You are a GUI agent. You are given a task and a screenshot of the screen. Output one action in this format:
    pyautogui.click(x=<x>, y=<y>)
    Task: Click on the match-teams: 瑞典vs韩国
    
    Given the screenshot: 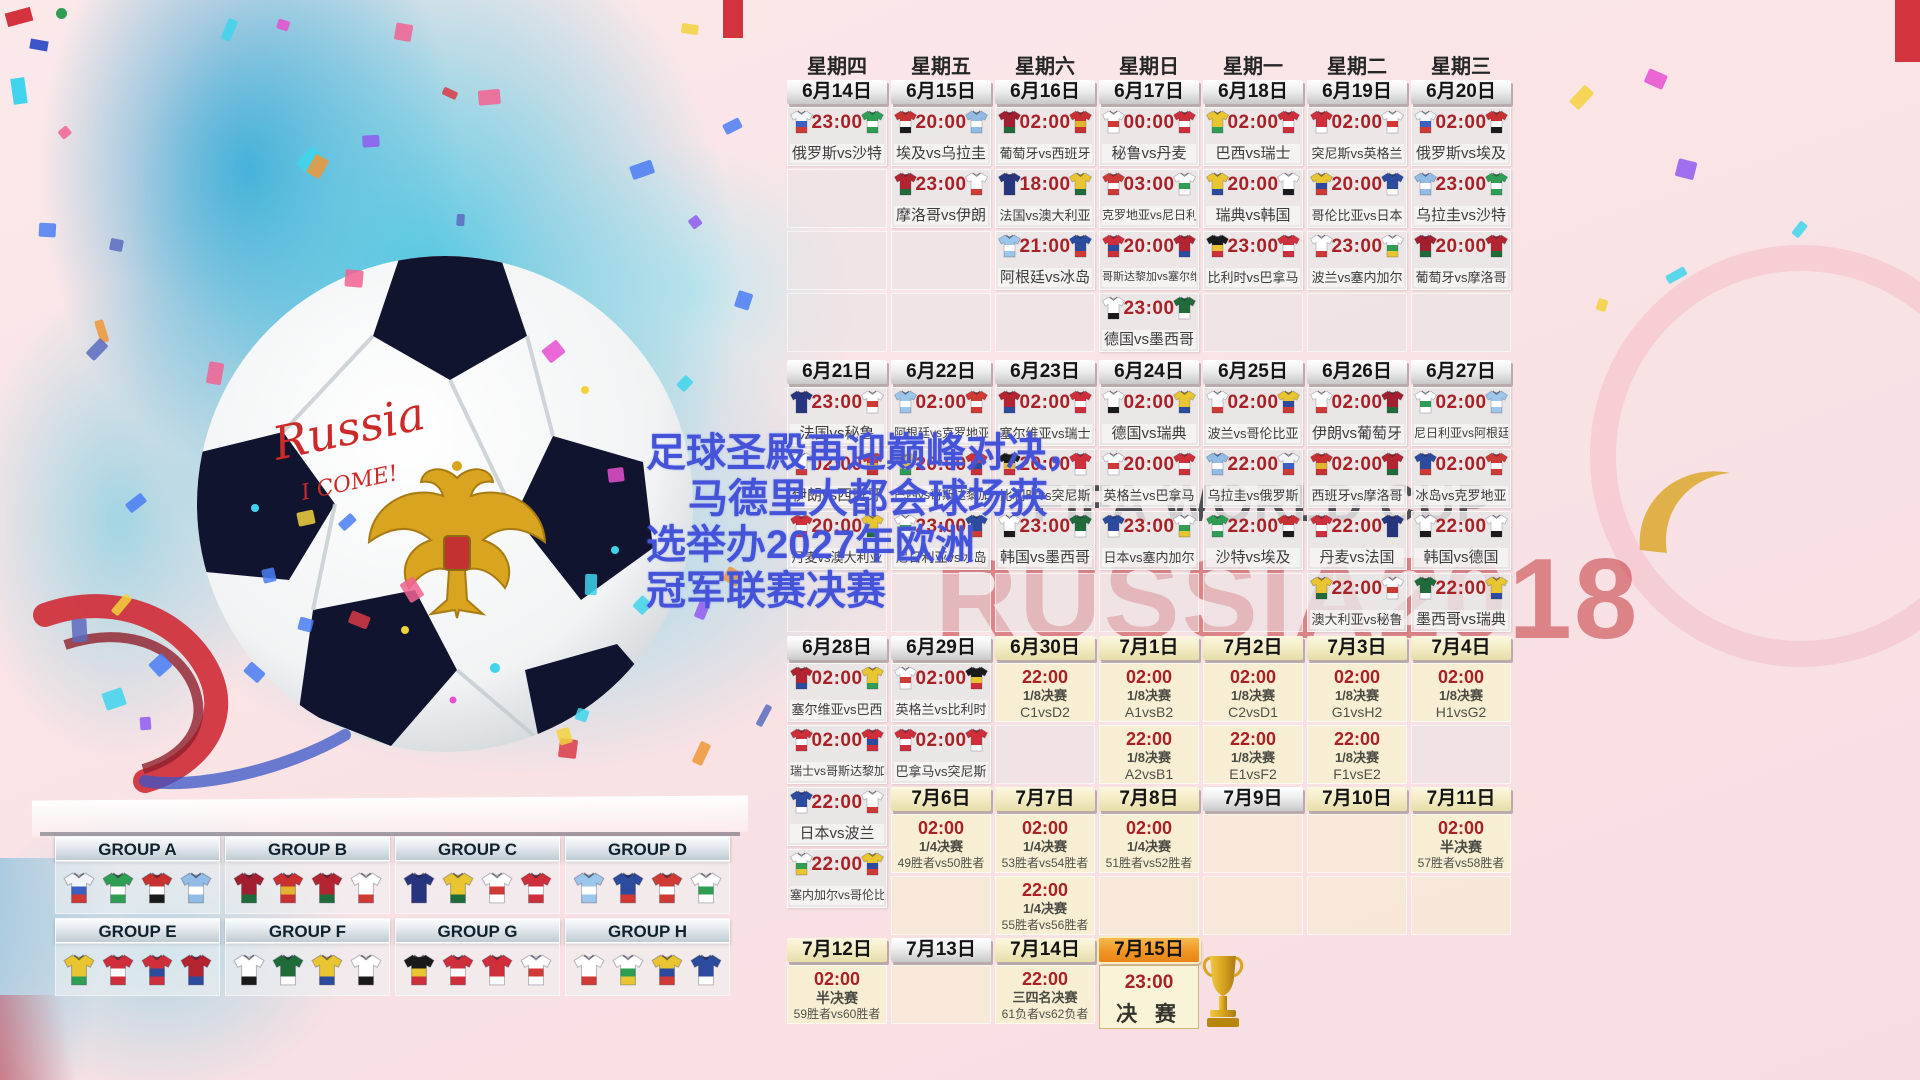 What is the action you would take?
    pyautogui.click(x=1253, y=215)
    